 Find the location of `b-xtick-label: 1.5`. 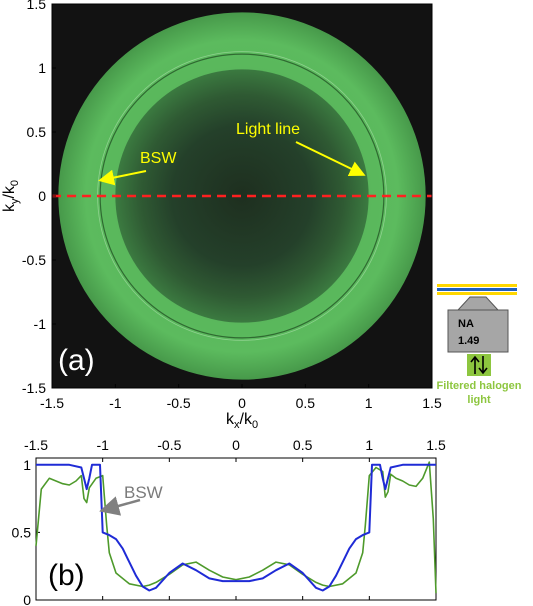

b-xtick-label: 1.5 is located at coordinates (436, 445).